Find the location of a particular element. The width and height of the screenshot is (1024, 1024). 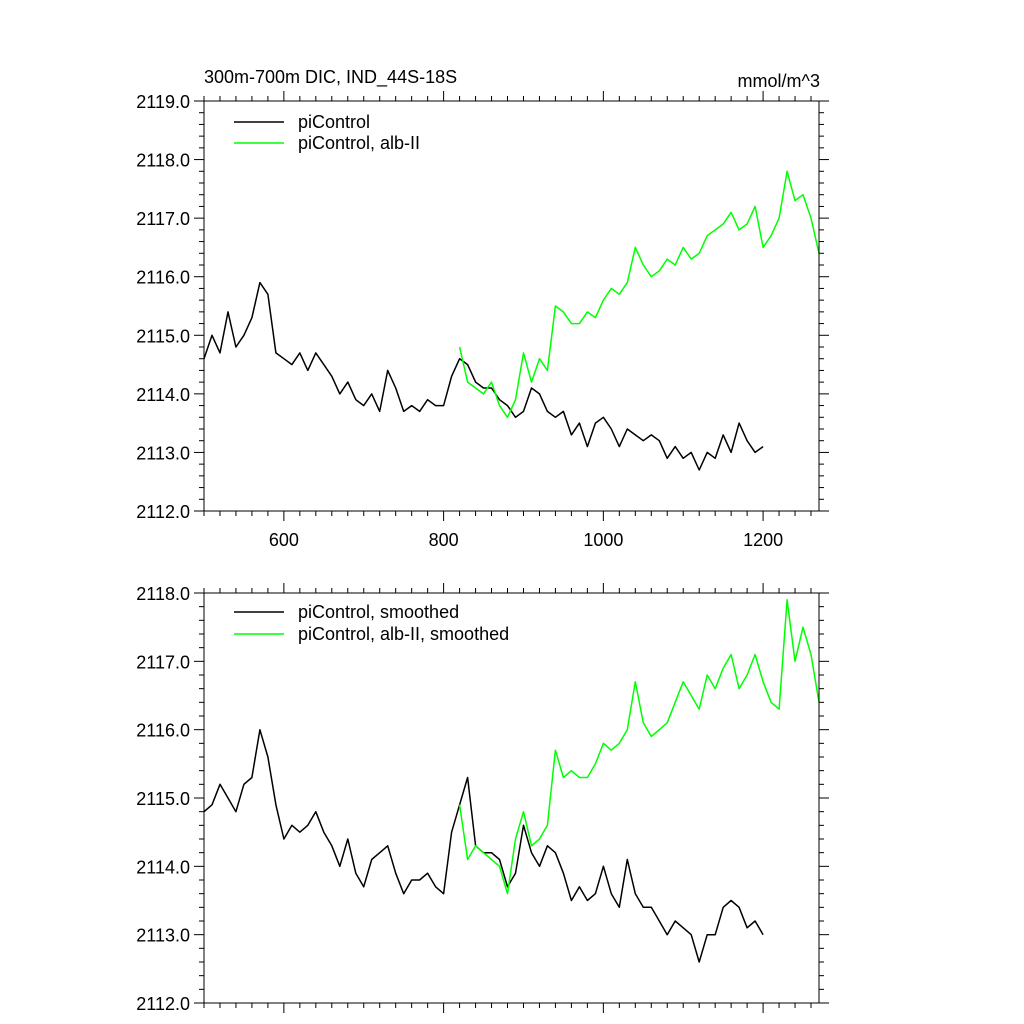

x-tick-label: 1200 is located at coordinates (763, 540).